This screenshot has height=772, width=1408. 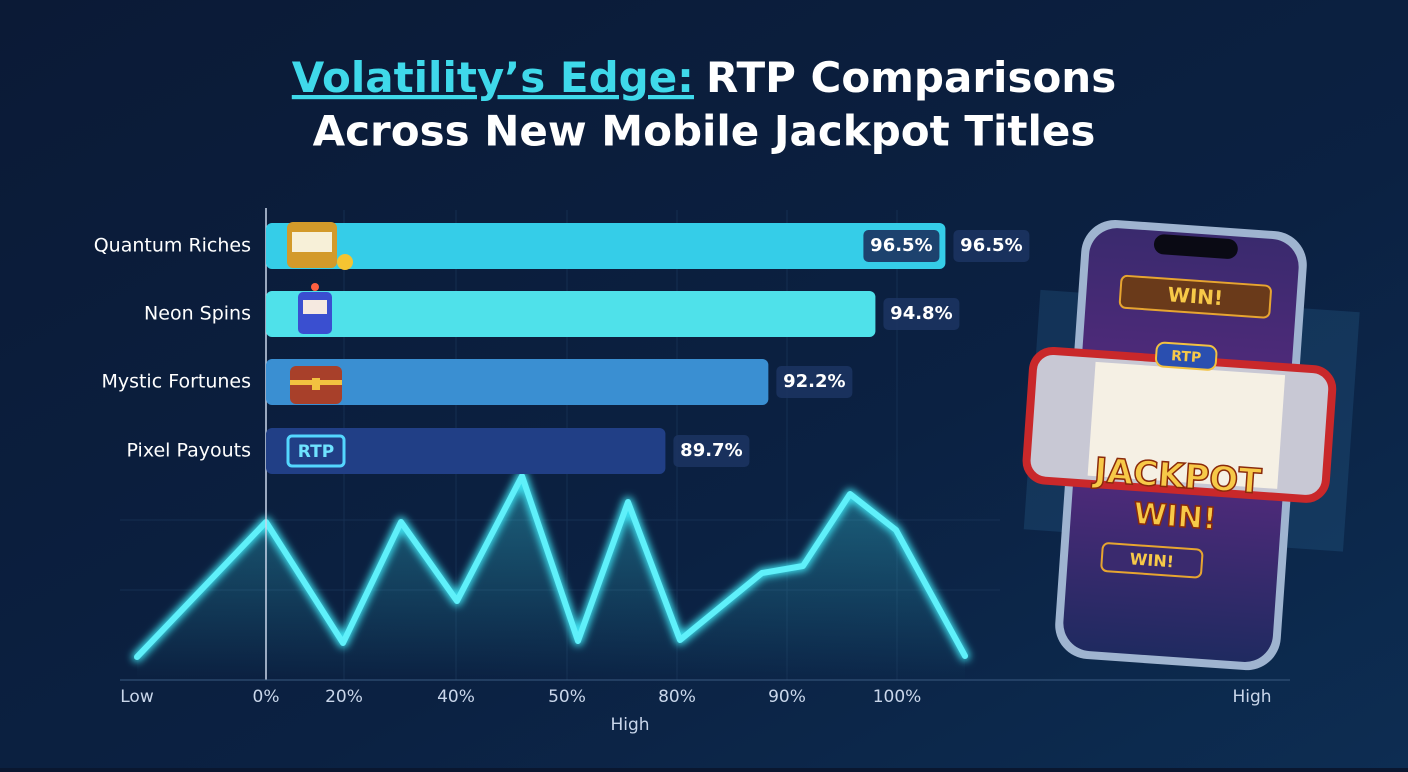 What do you see at coordinates (567, 697) in the screenshot?
I see `scale-label: 50%` at bounding box center [567, 697].